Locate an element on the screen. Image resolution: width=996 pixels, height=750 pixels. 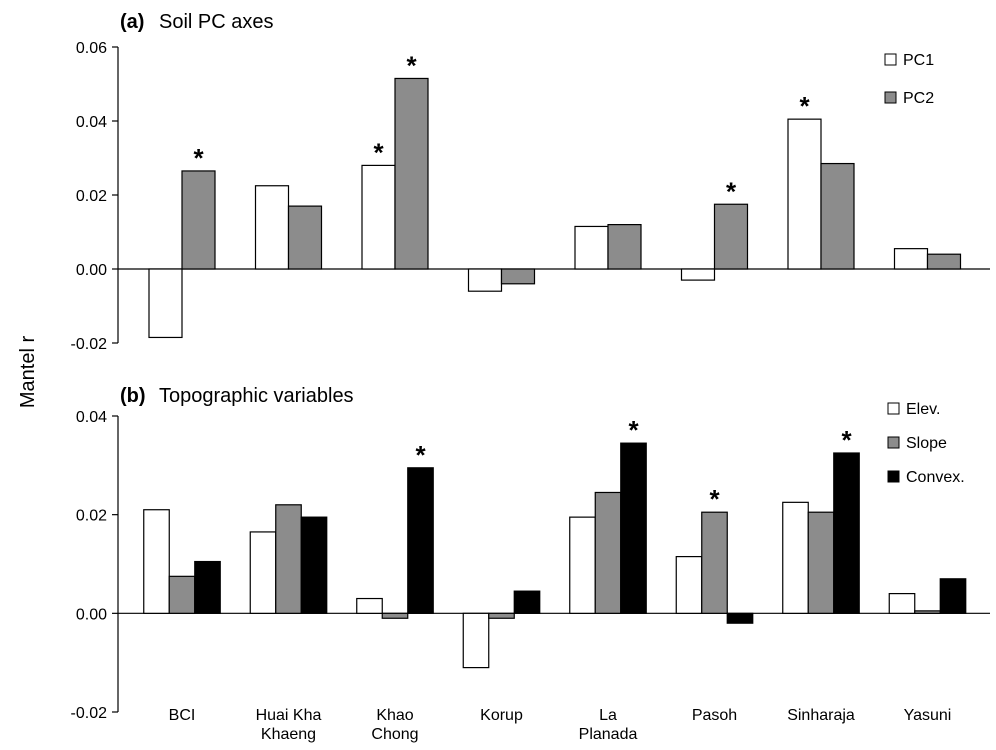
x-category-label: Planada is located at coordinates (608, 734).